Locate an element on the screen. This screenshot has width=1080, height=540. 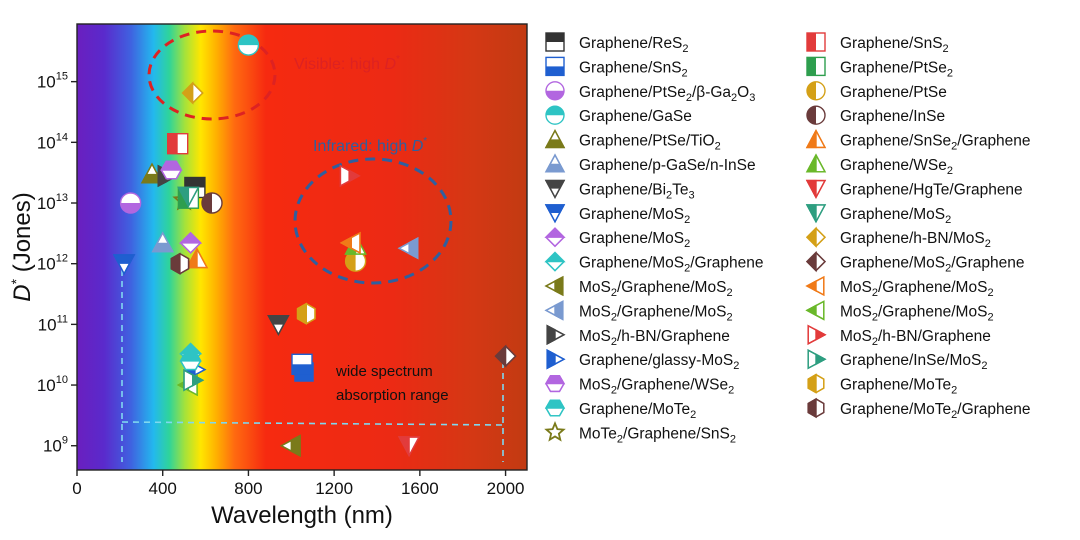
legend-label: MoTe2/Graphene/SnS2 is located at coordinates (657, 435).